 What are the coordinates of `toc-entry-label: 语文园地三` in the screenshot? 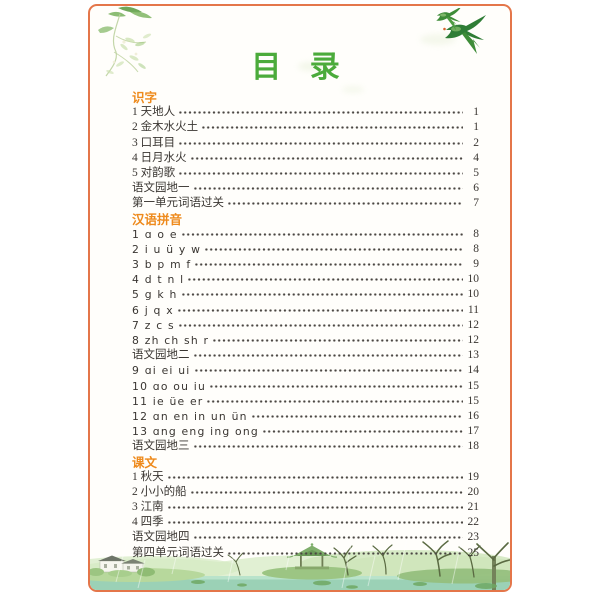 It's located at (161, 446).